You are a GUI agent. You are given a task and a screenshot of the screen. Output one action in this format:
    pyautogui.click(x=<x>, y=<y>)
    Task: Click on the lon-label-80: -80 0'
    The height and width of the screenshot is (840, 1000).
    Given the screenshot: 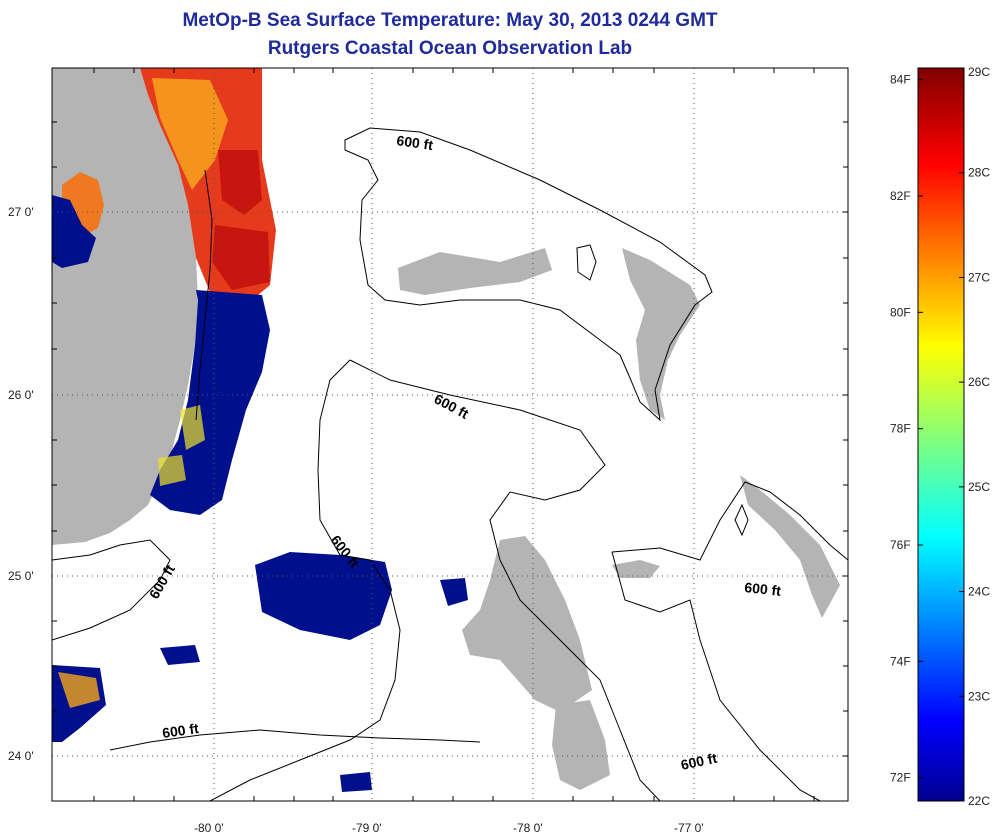 What is the action you would take?
    pyautogui.click(x=209, y=828)
    